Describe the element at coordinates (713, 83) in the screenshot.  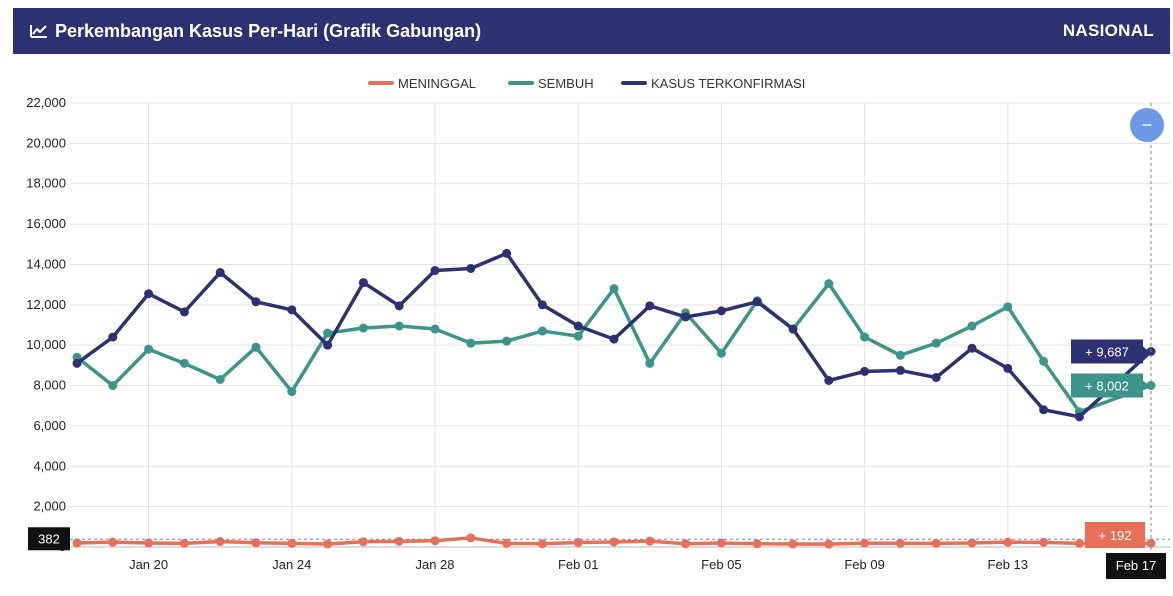
I see `legend-item-kasus-terkonfirmasi: KASUS TERKONFIRMASI` at that location.